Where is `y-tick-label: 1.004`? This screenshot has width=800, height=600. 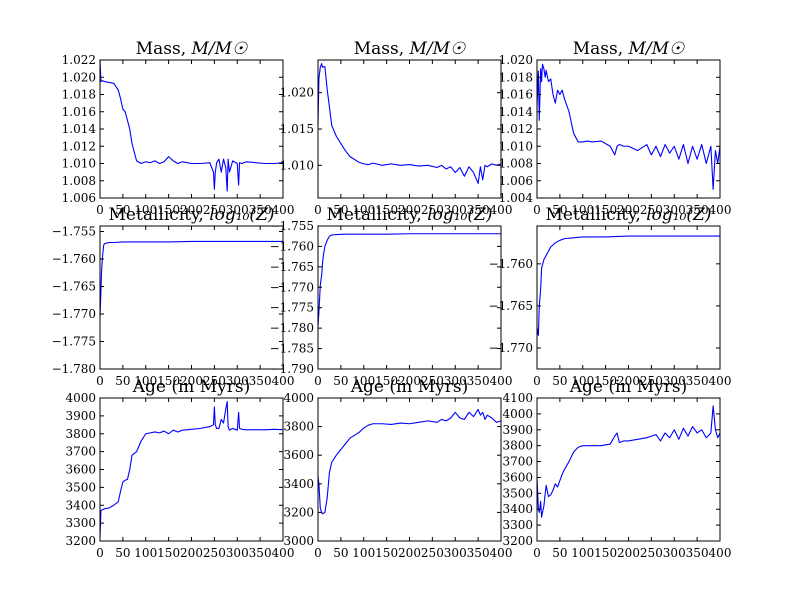 y-tick-label: 1.004 is located at coordinates (516, 198).